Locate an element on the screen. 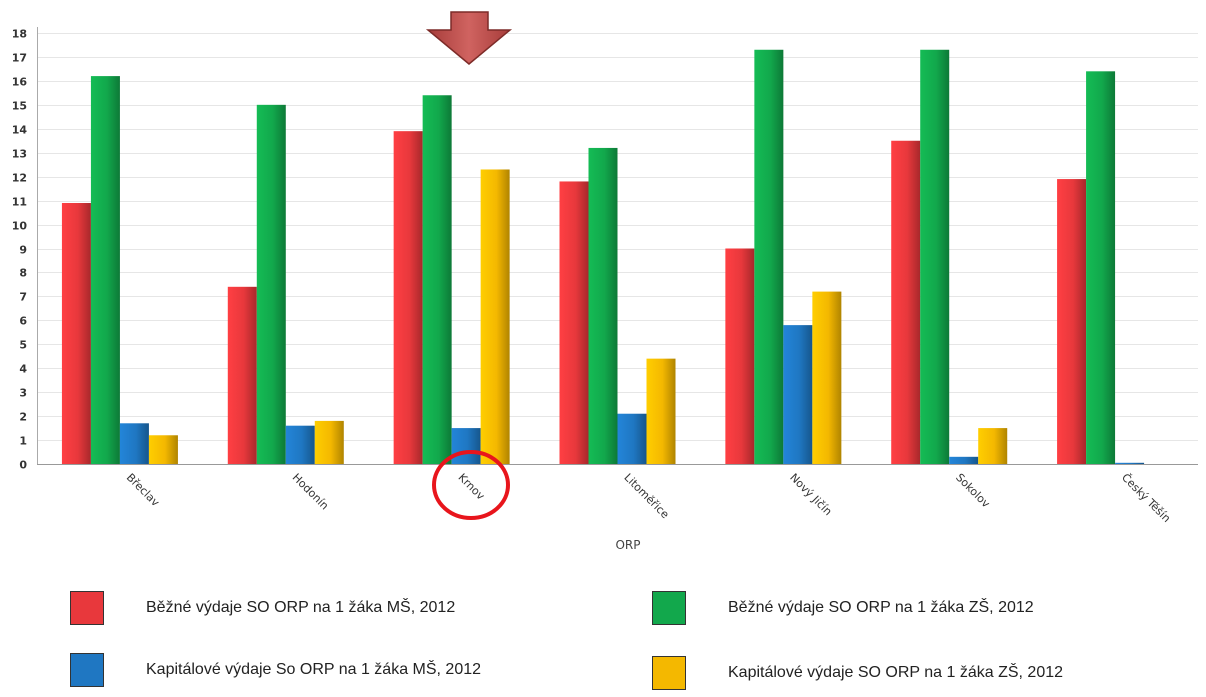 Image resolution: width=1206 pixels, height=697 pixels. y-tick-label: 13 is located at coordinates (19, 154).